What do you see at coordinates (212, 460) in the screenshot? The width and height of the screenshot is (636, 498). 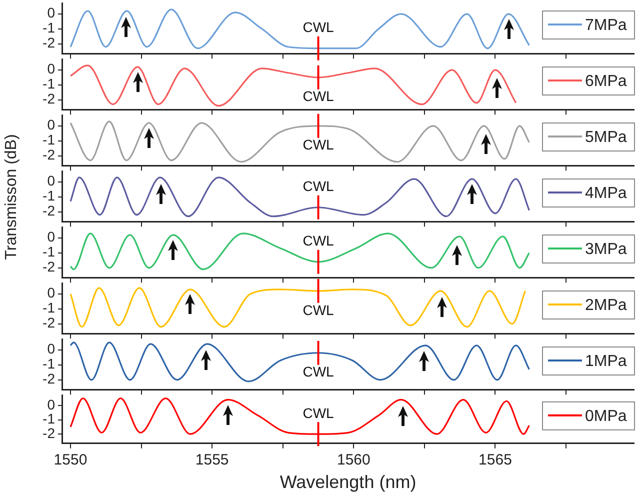 I see `x-tick-label: 1555` at bounding box center [212, 460].